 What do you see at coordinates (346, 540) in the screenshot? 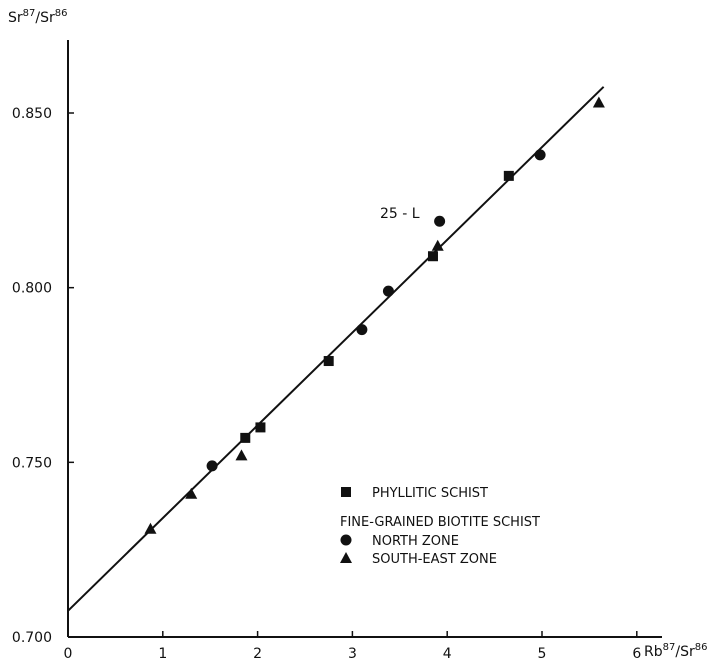
I see `legend-circle-marker` at bounding box center [346, 540].